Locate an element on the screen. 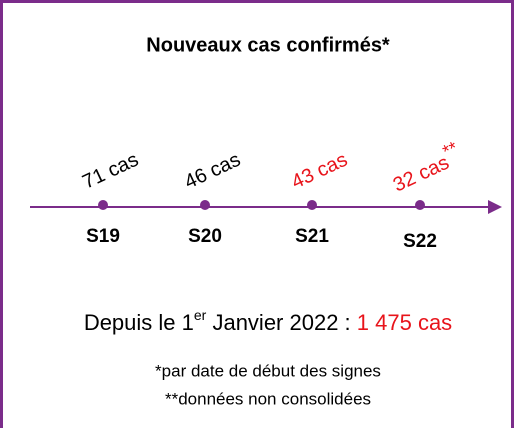 The image size is (514, 428). week-cases: 46 cas is located at coordinates (212, 171).